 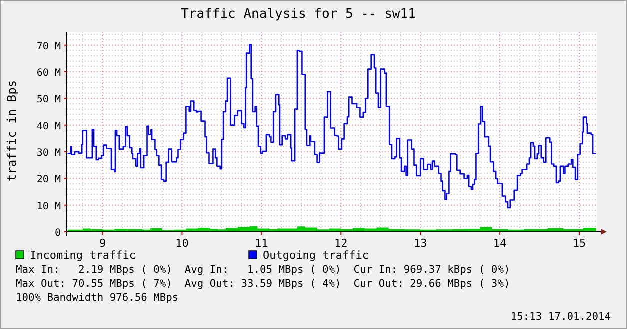 What do you see at coordinates (48, 153) in the screenshot?
I see `y-tick-label: 30 M` at bounding box center [48, 153].